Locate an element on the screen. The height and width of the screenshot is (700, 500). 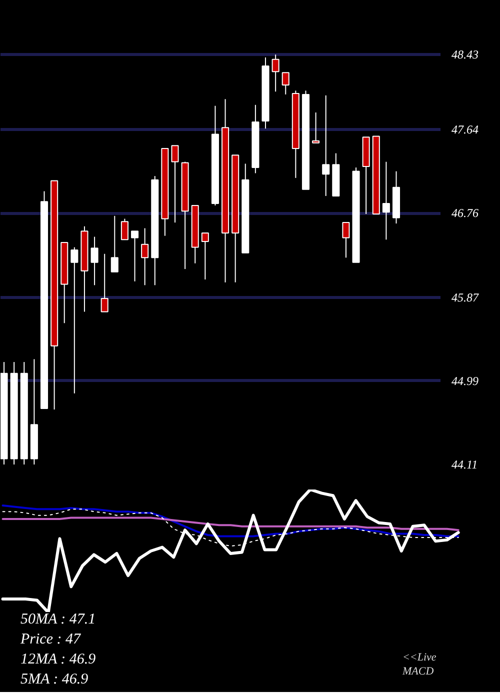
text: 5MA : 46.9 is located at coordinates (54, 680).